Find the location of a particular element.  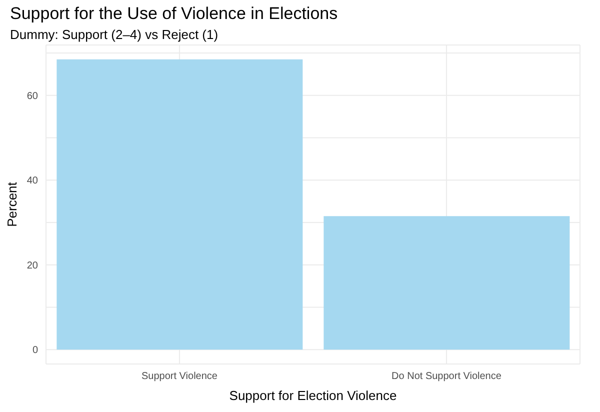

y-axis-title: Percent is located at coordinates (12, 204).